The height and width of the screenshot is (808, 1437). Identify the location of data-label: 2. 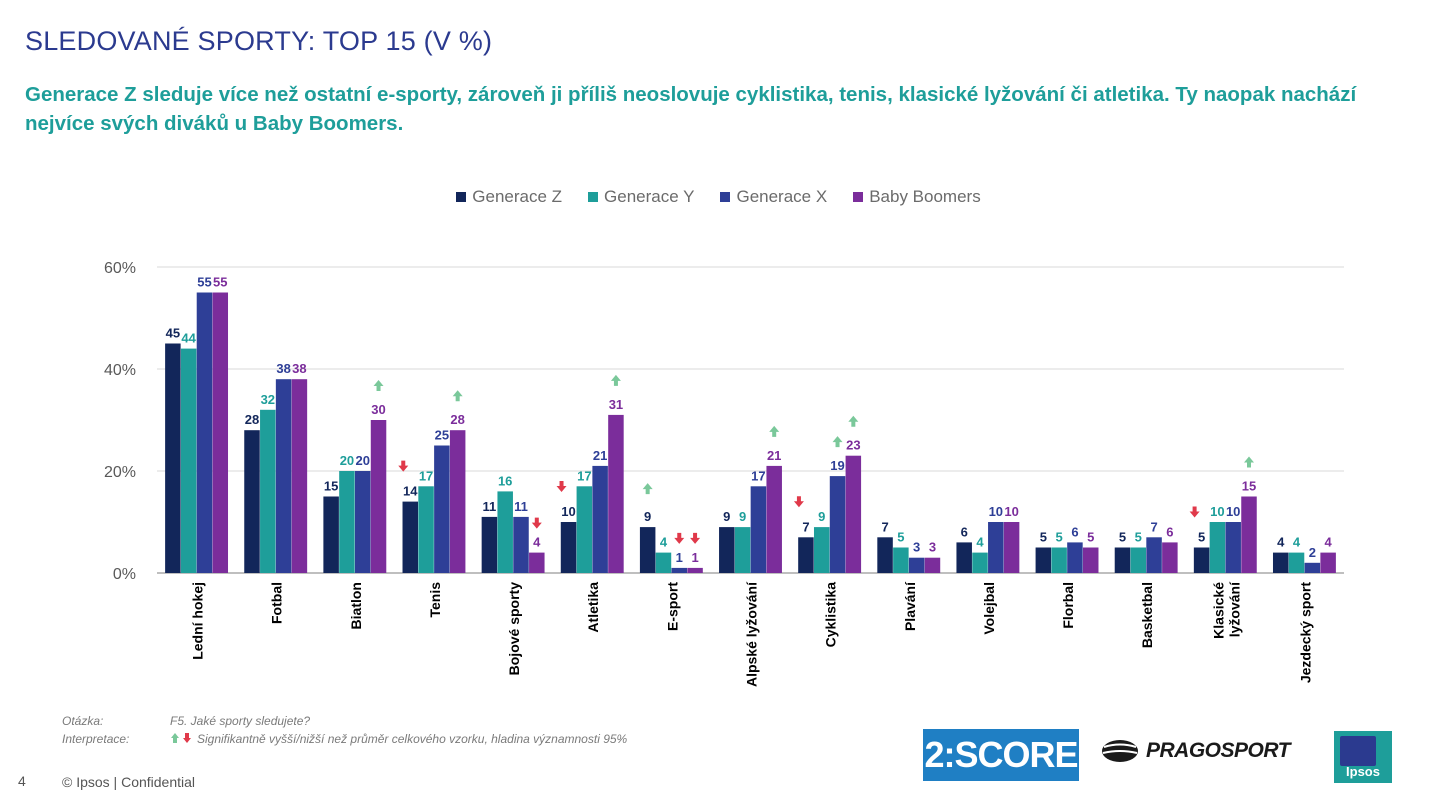
(1312, 552).